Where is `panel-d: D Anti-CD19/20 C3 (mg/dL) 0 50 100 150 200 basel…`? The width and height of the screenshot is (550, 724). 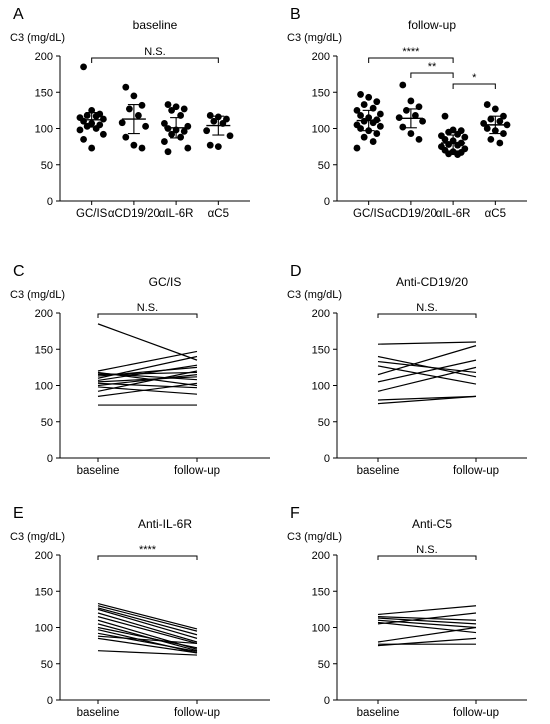
panel-d: D Anti-CD19/20 C3 (mg/dL) 0 50 100 150 200 basel… is located at coordinates (407, 370).